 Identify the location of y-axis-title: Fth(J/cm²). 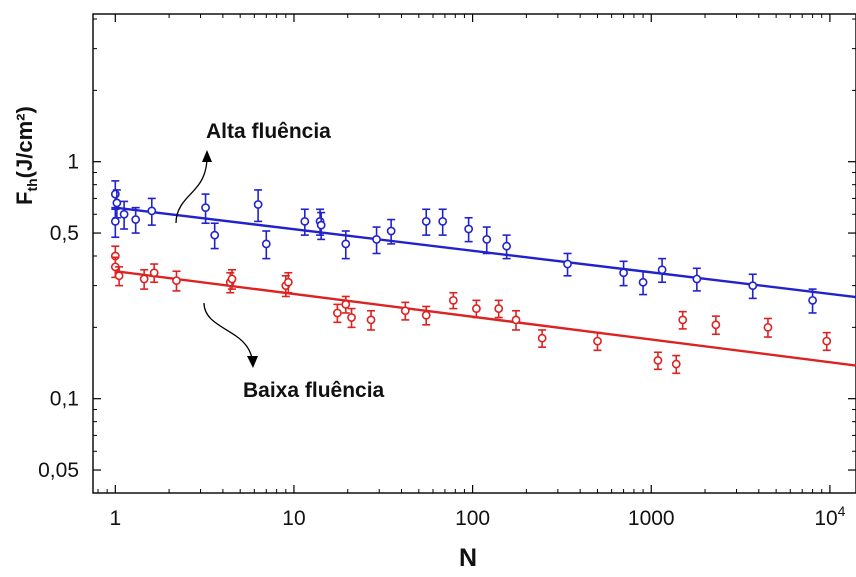
(26, 155).